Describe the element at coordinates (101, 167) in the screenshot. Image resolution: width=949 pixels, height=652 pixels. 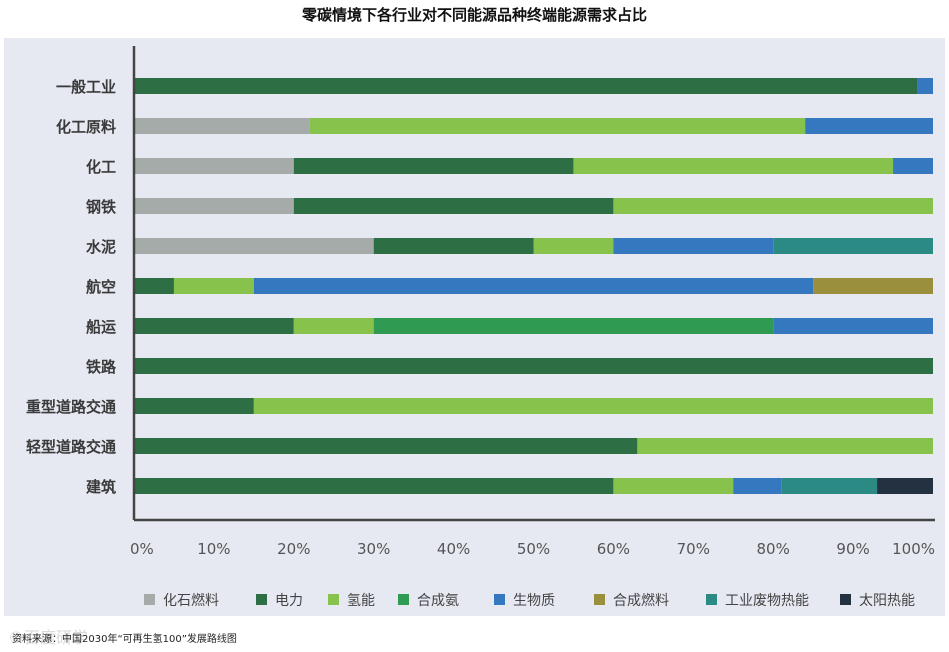
I see `category-label: 化工` at that location.